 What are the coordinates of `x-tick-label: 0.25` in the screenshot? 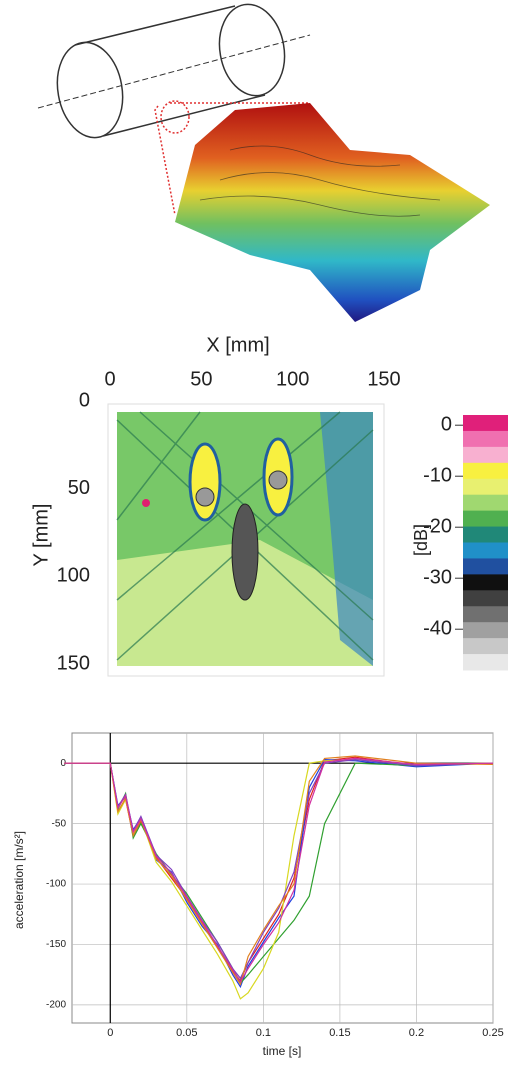 It's located at (492, 1033).